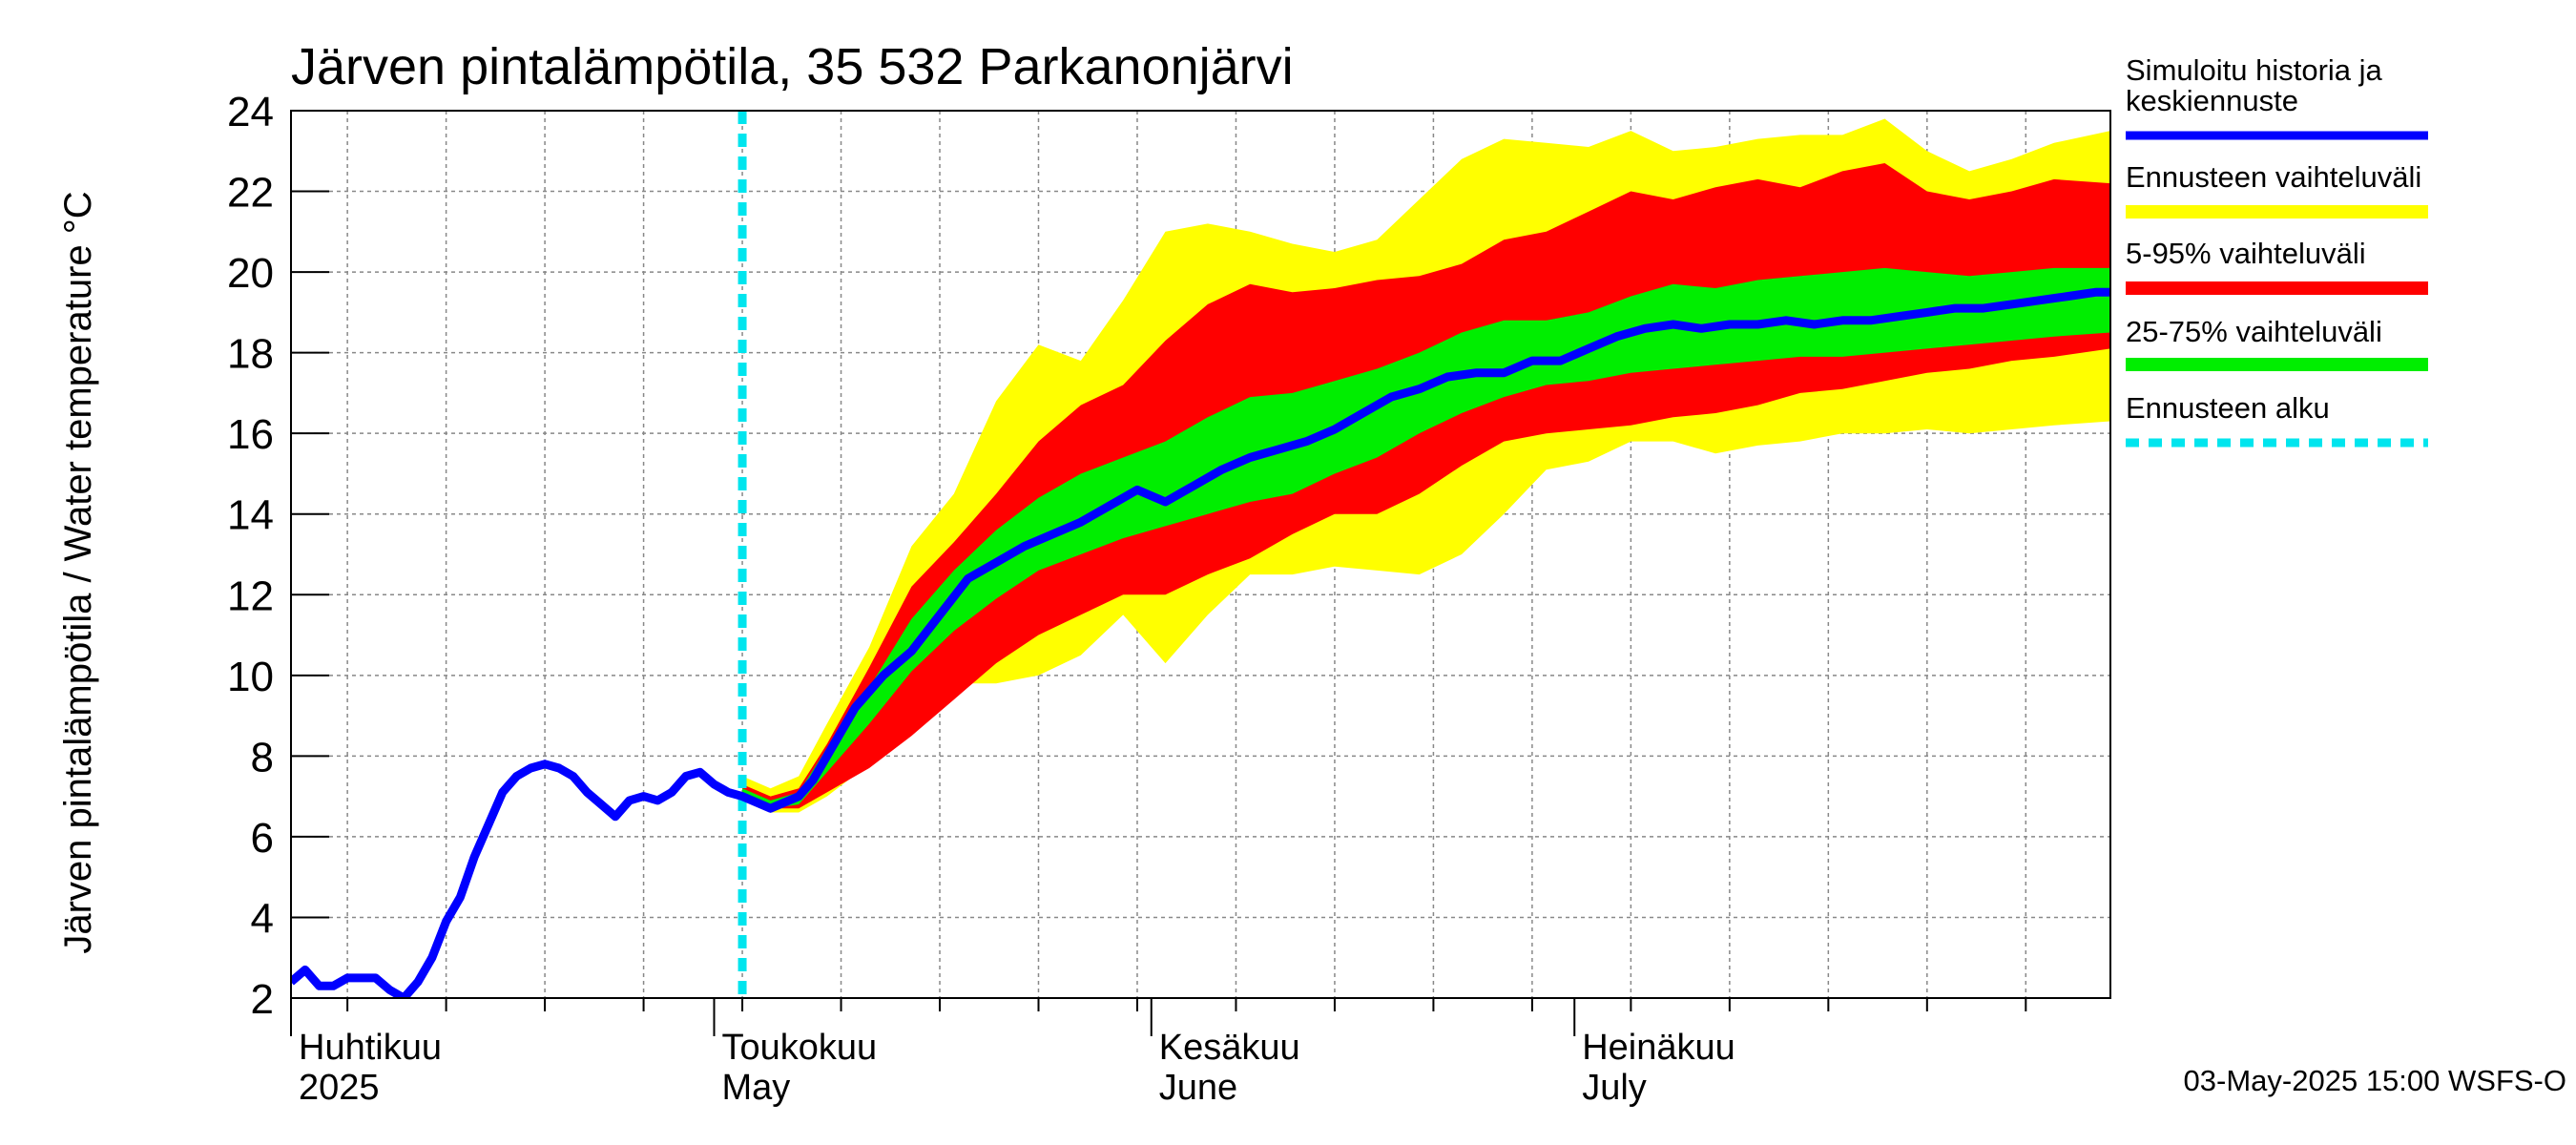 Image resolution: width=2576 pixels, height=1145 pixels. I want to click on y-tick-label: 14, so click(250, 516).